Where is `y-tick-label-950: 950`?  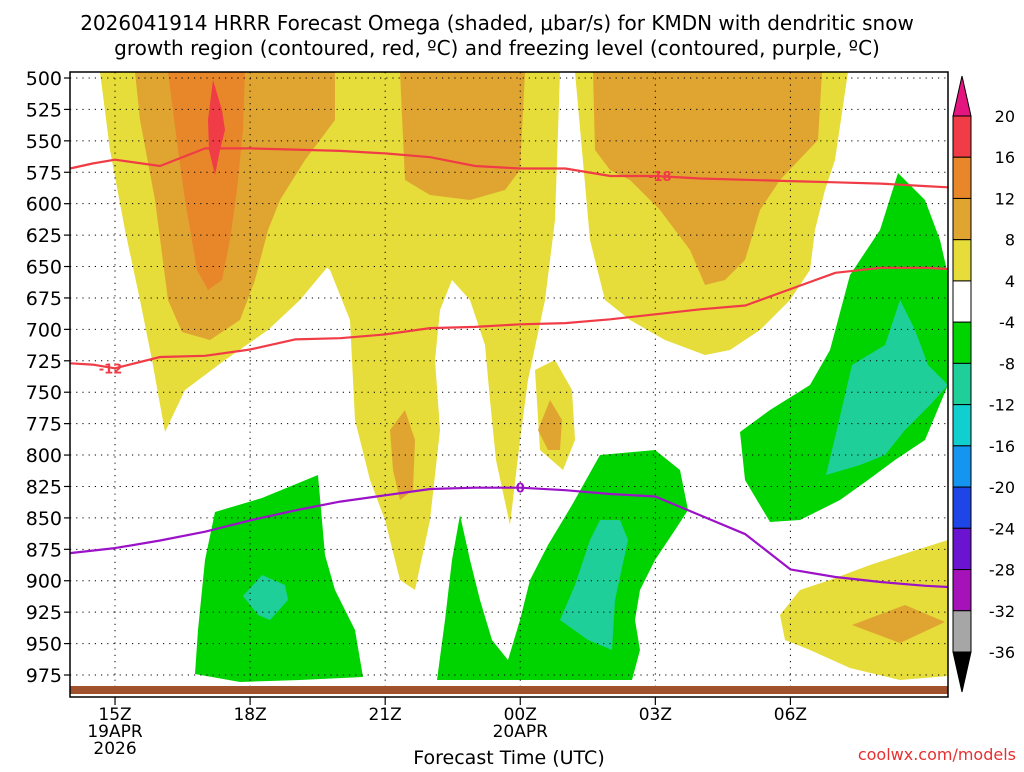
y-tick-label-950: 950 is located at coordinates (44, 645).